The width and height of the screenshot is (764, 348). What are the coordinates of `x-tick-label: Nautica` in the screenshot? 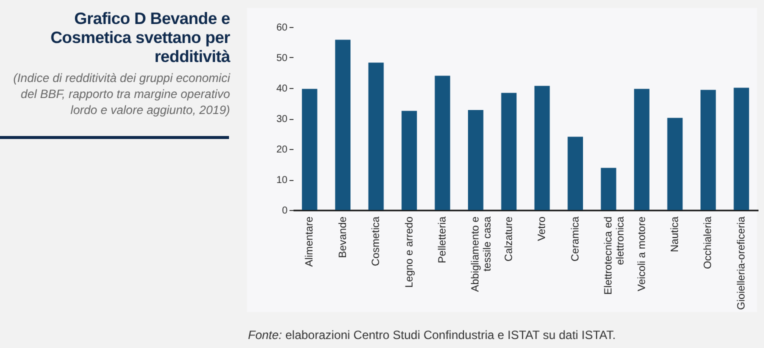 It's located at (674, 234).